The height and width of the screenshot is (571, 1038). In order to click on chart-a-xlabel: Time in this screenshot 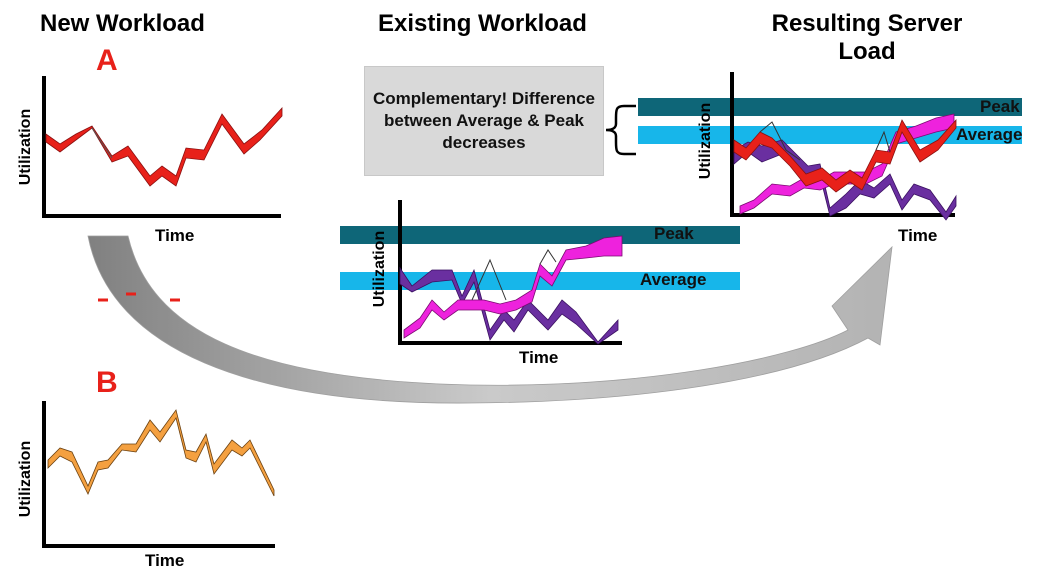, I will do `click(175, 235)`.